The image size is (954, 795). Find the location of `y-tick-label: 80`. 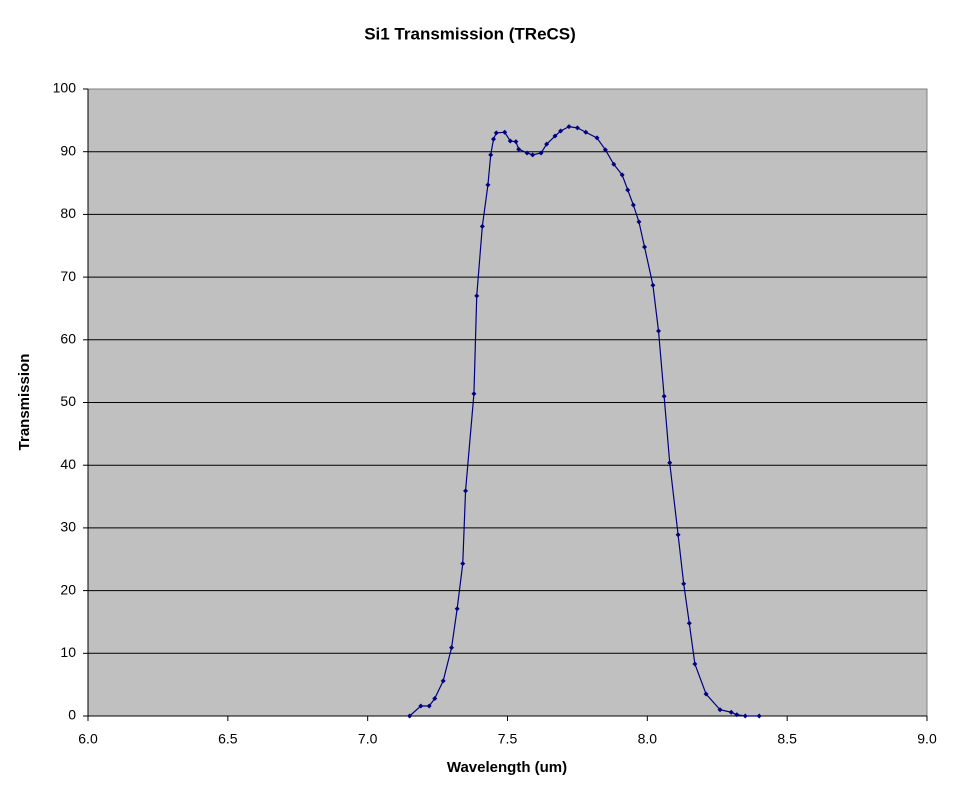

y-tick-label: 80 is located at coordinates (68, 213).